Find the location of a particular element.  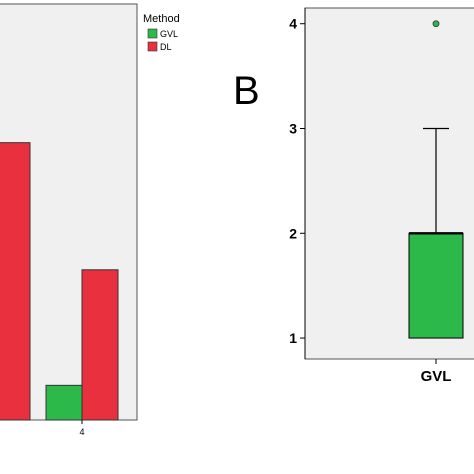

legend-swatch-dl is located at coordinates (152, 46).